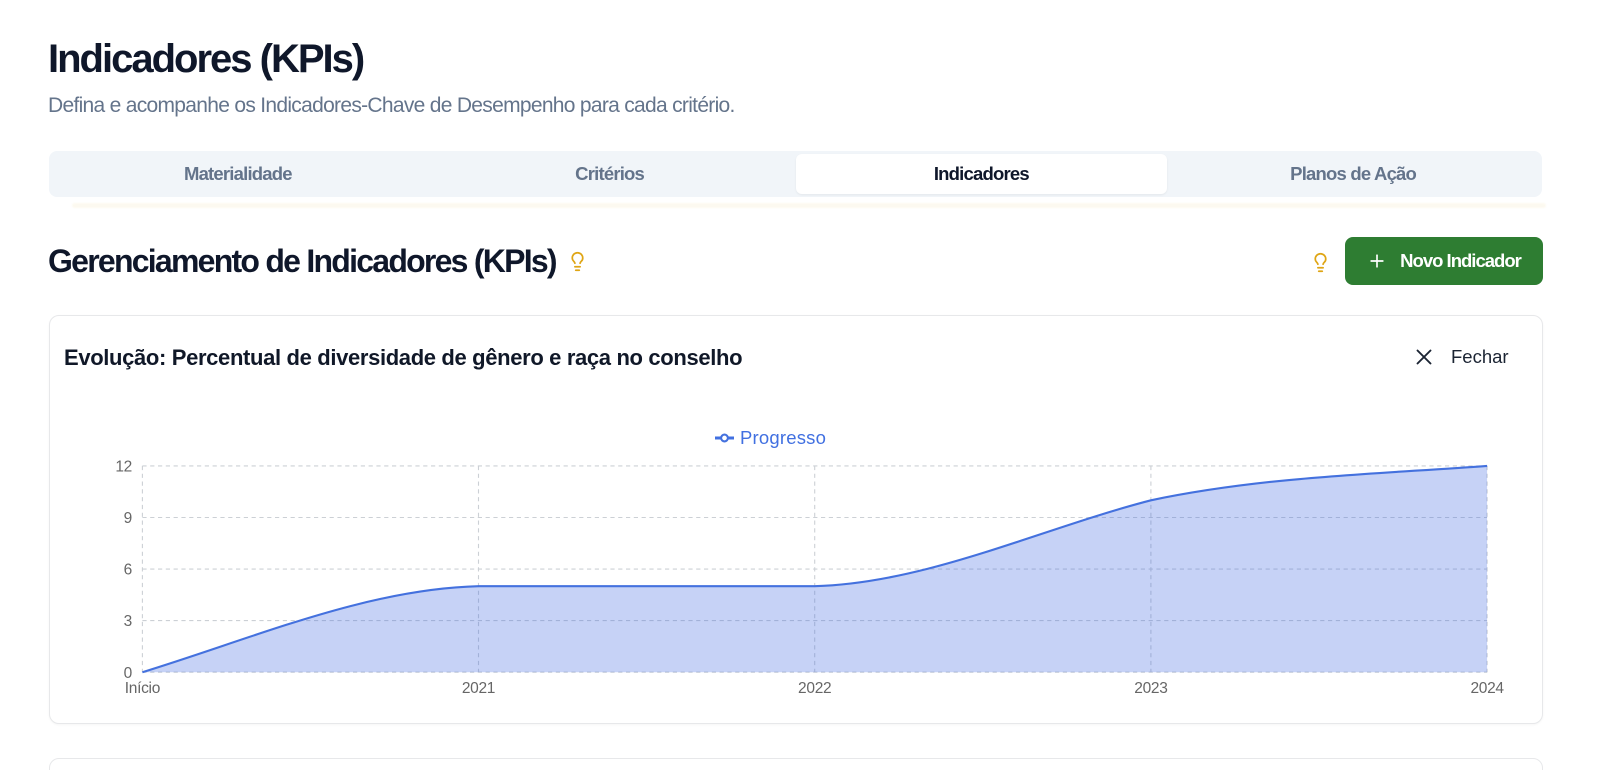 This screenshot has height=770, width=1600. Describe the element at coordinates (814, 688) in the screenshot. I see `svg-text: 2022` at that location.